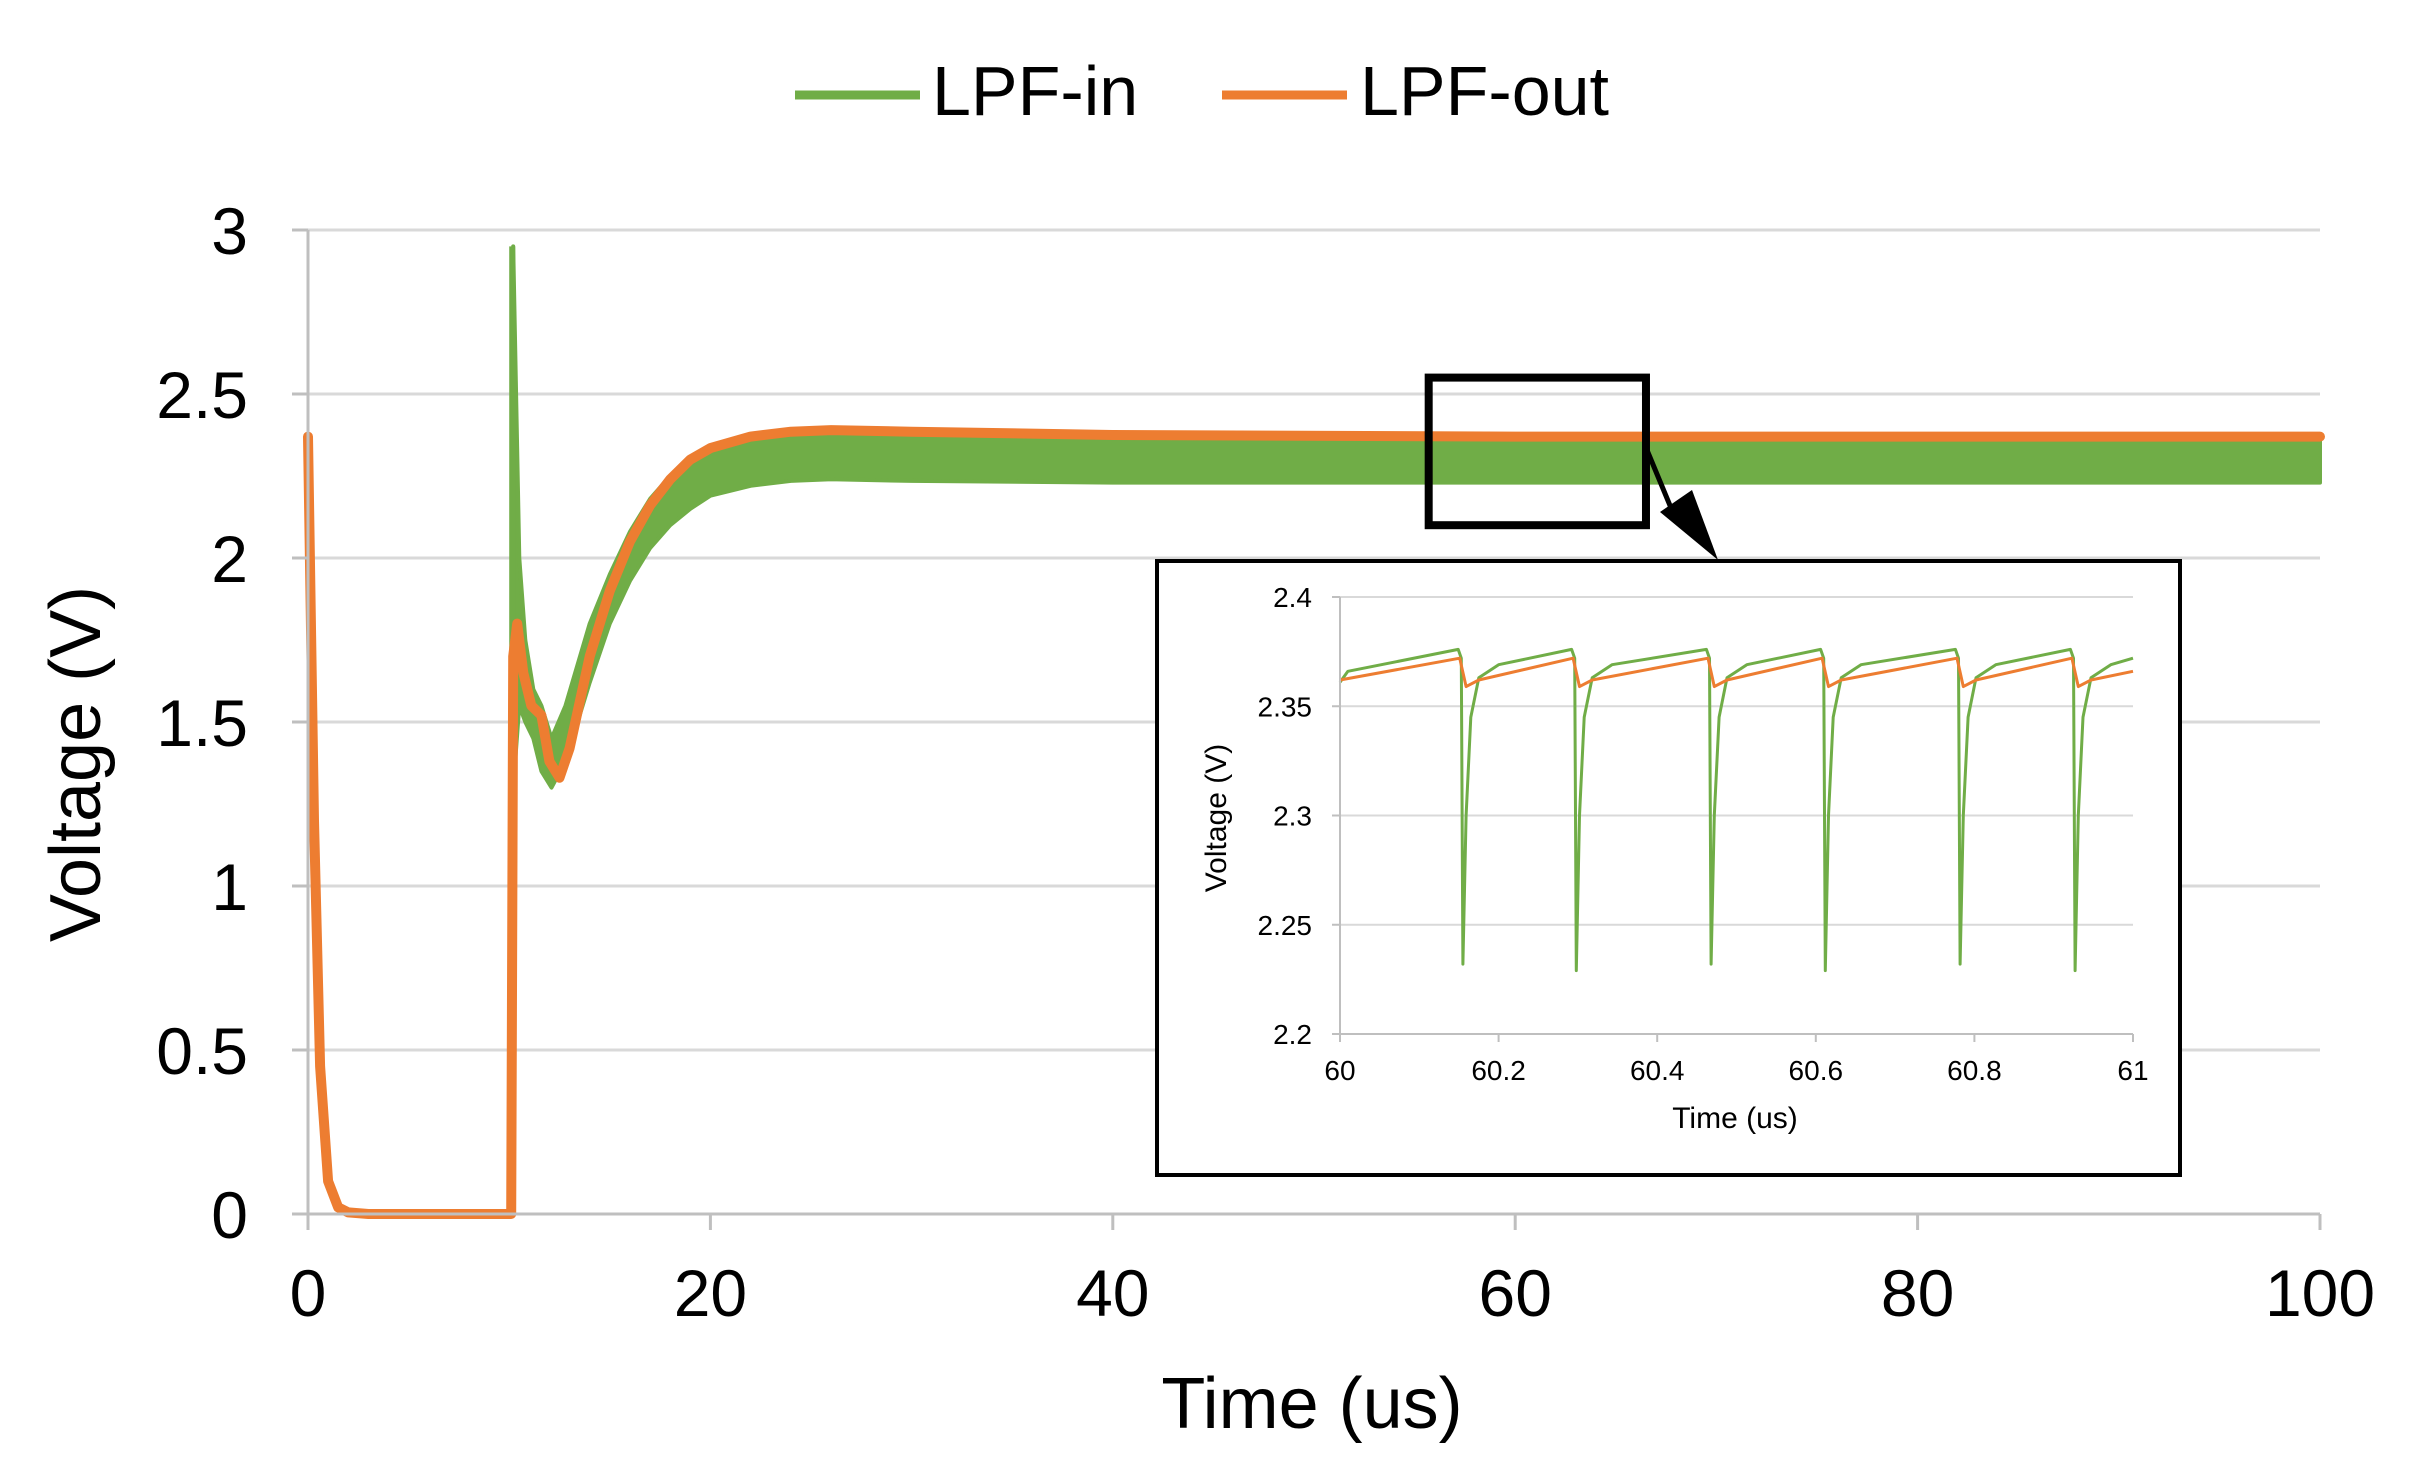  What do you see at coordinates (1571, 466) in the screenshot?
I see `zoom-indicator` at bounding box center [1571, 466].